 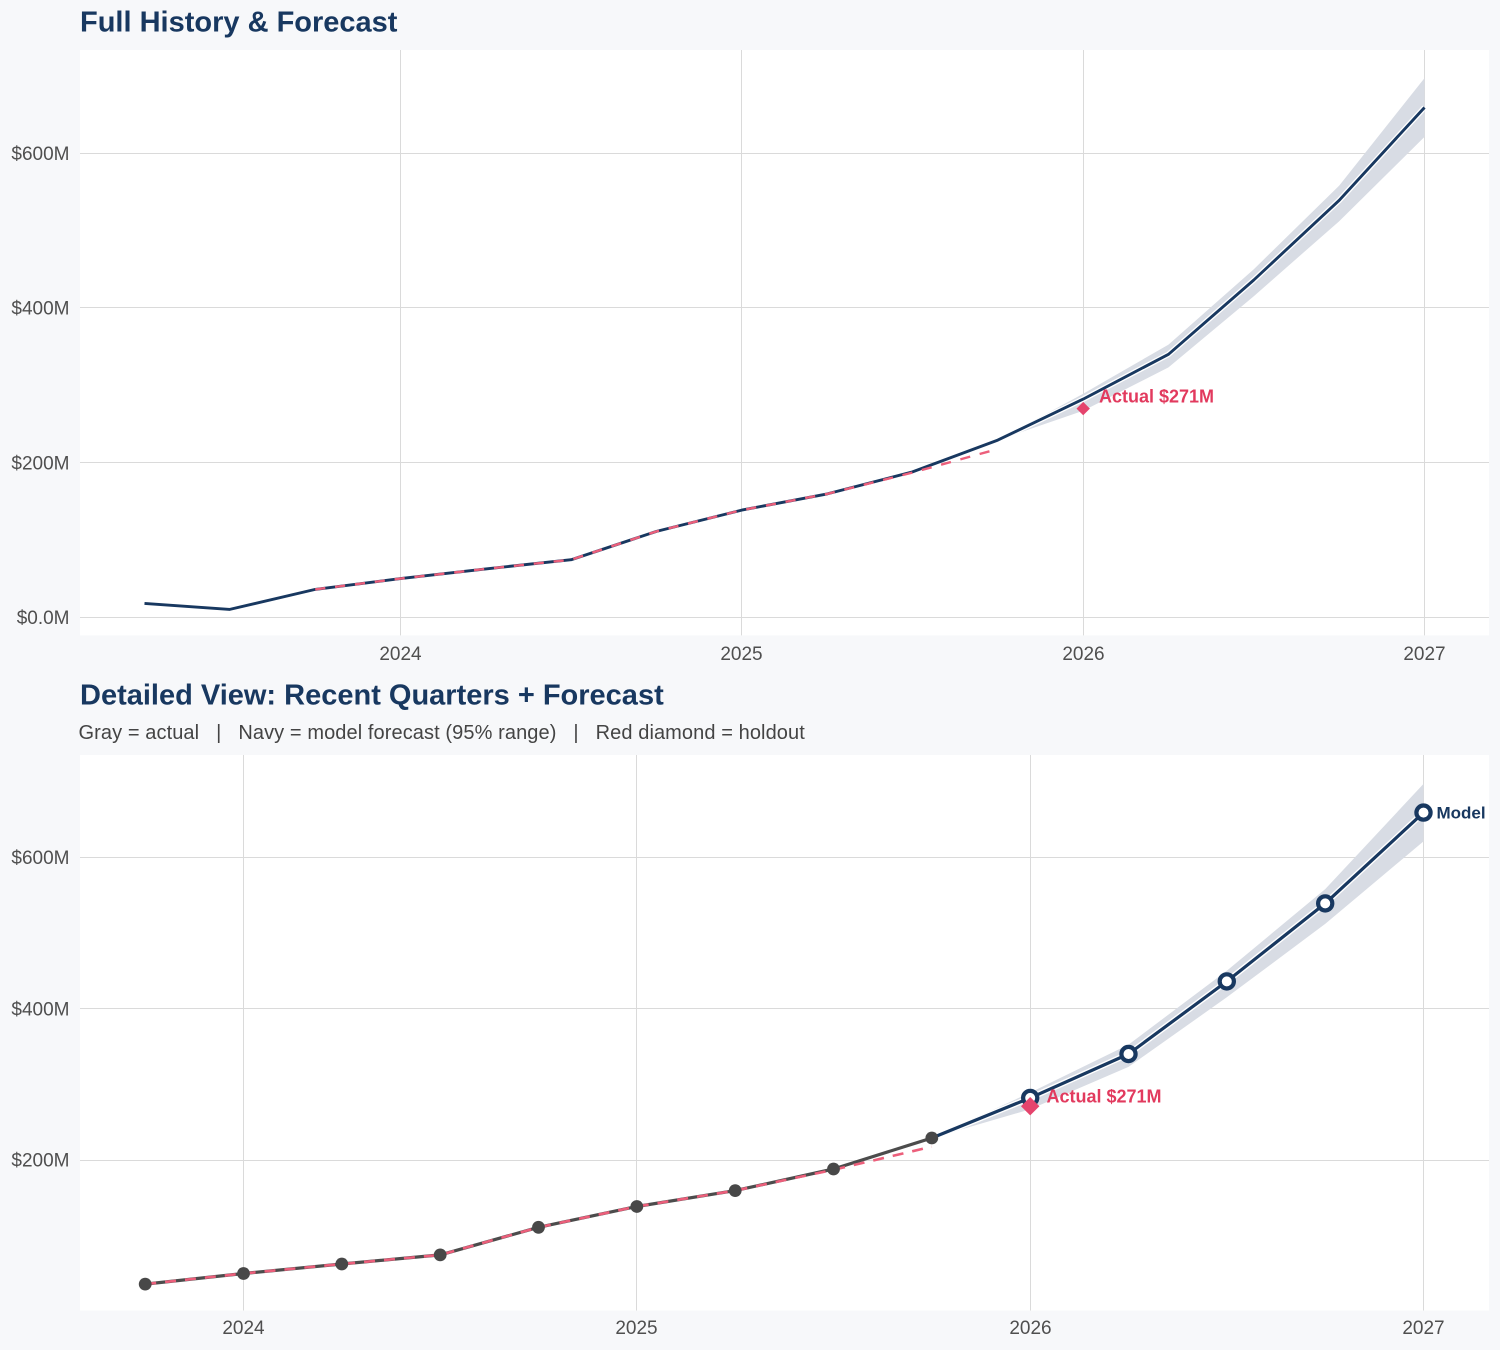 I want to click on svg-text: $0.0M, so click(x=43, y=618).